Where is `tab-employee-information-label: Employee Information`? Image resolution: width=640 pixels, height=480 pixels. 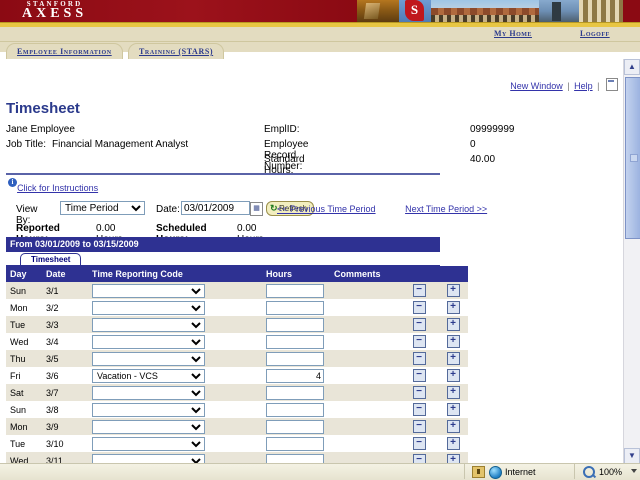
tab-employee-information-label: Employee Information is located at coordinates (64, 51).